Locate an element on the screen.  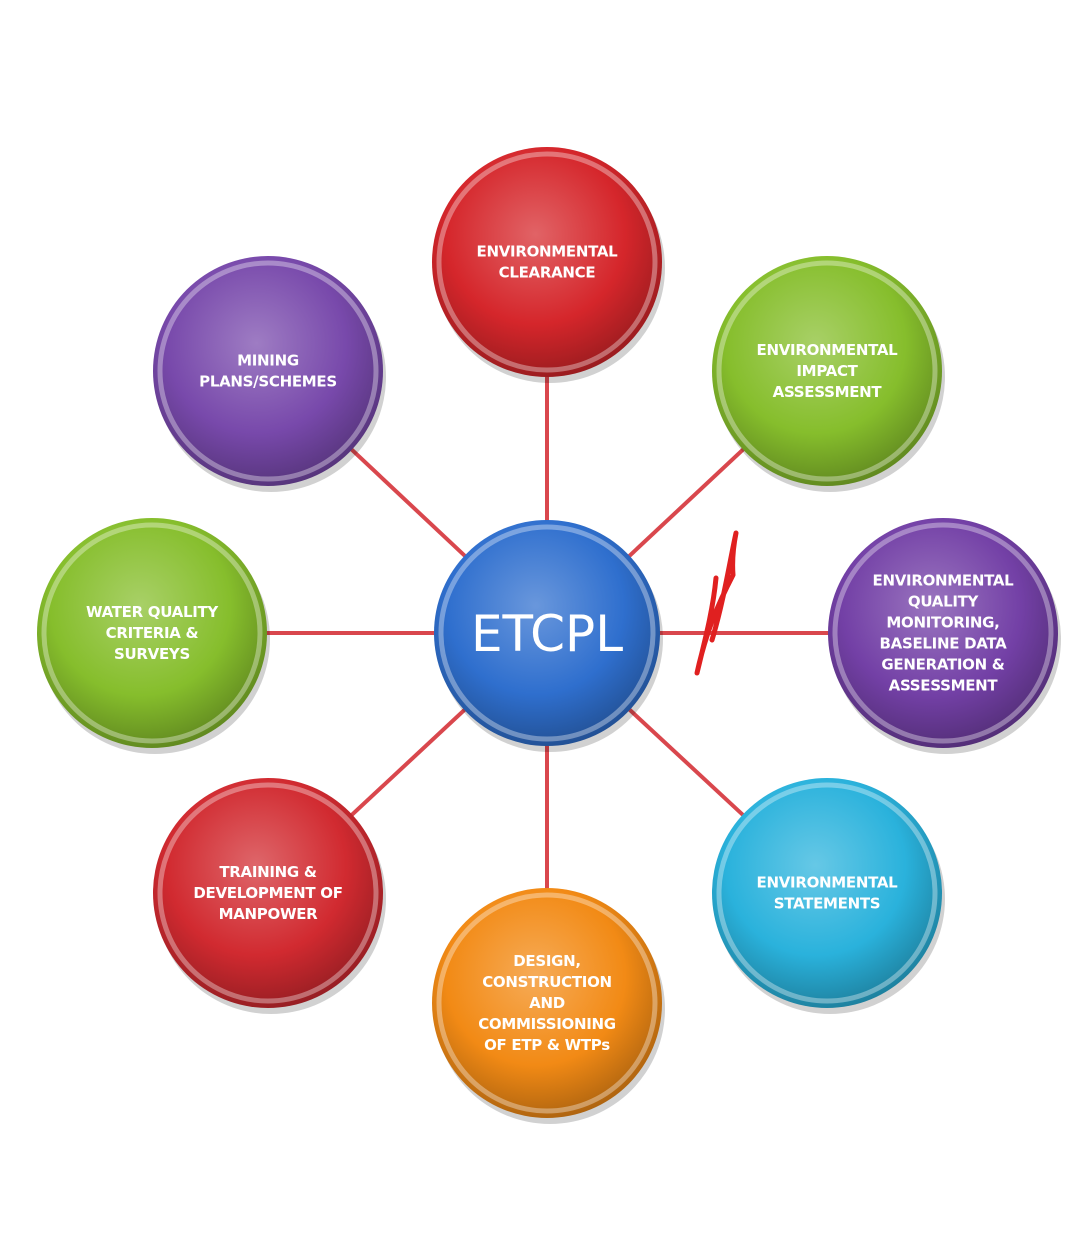
node-label-line: AND is located at coordinates (547, 1003).